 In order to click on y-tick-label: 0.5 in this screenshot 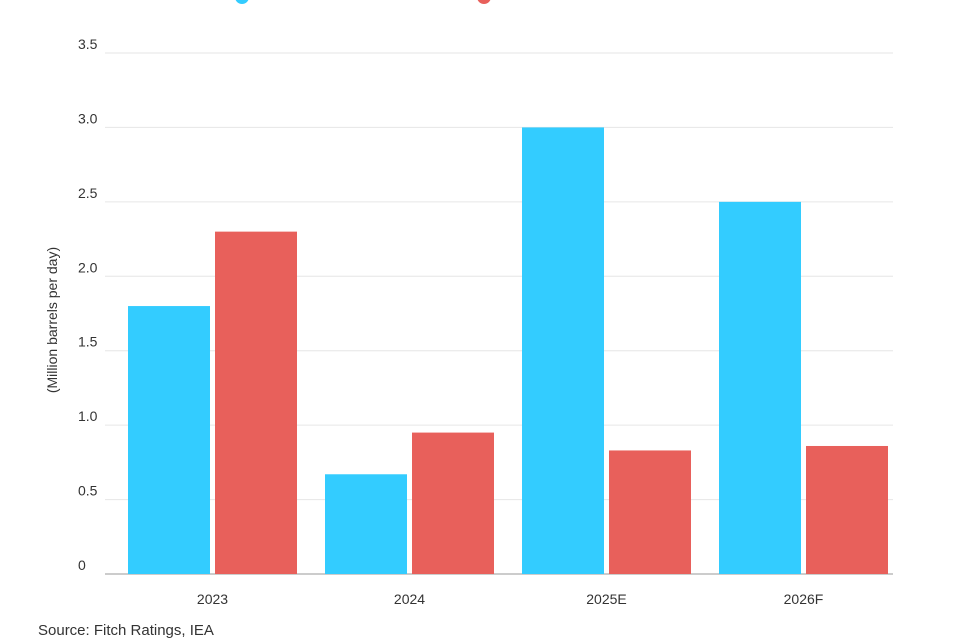, I will do `click(88, 491)`.